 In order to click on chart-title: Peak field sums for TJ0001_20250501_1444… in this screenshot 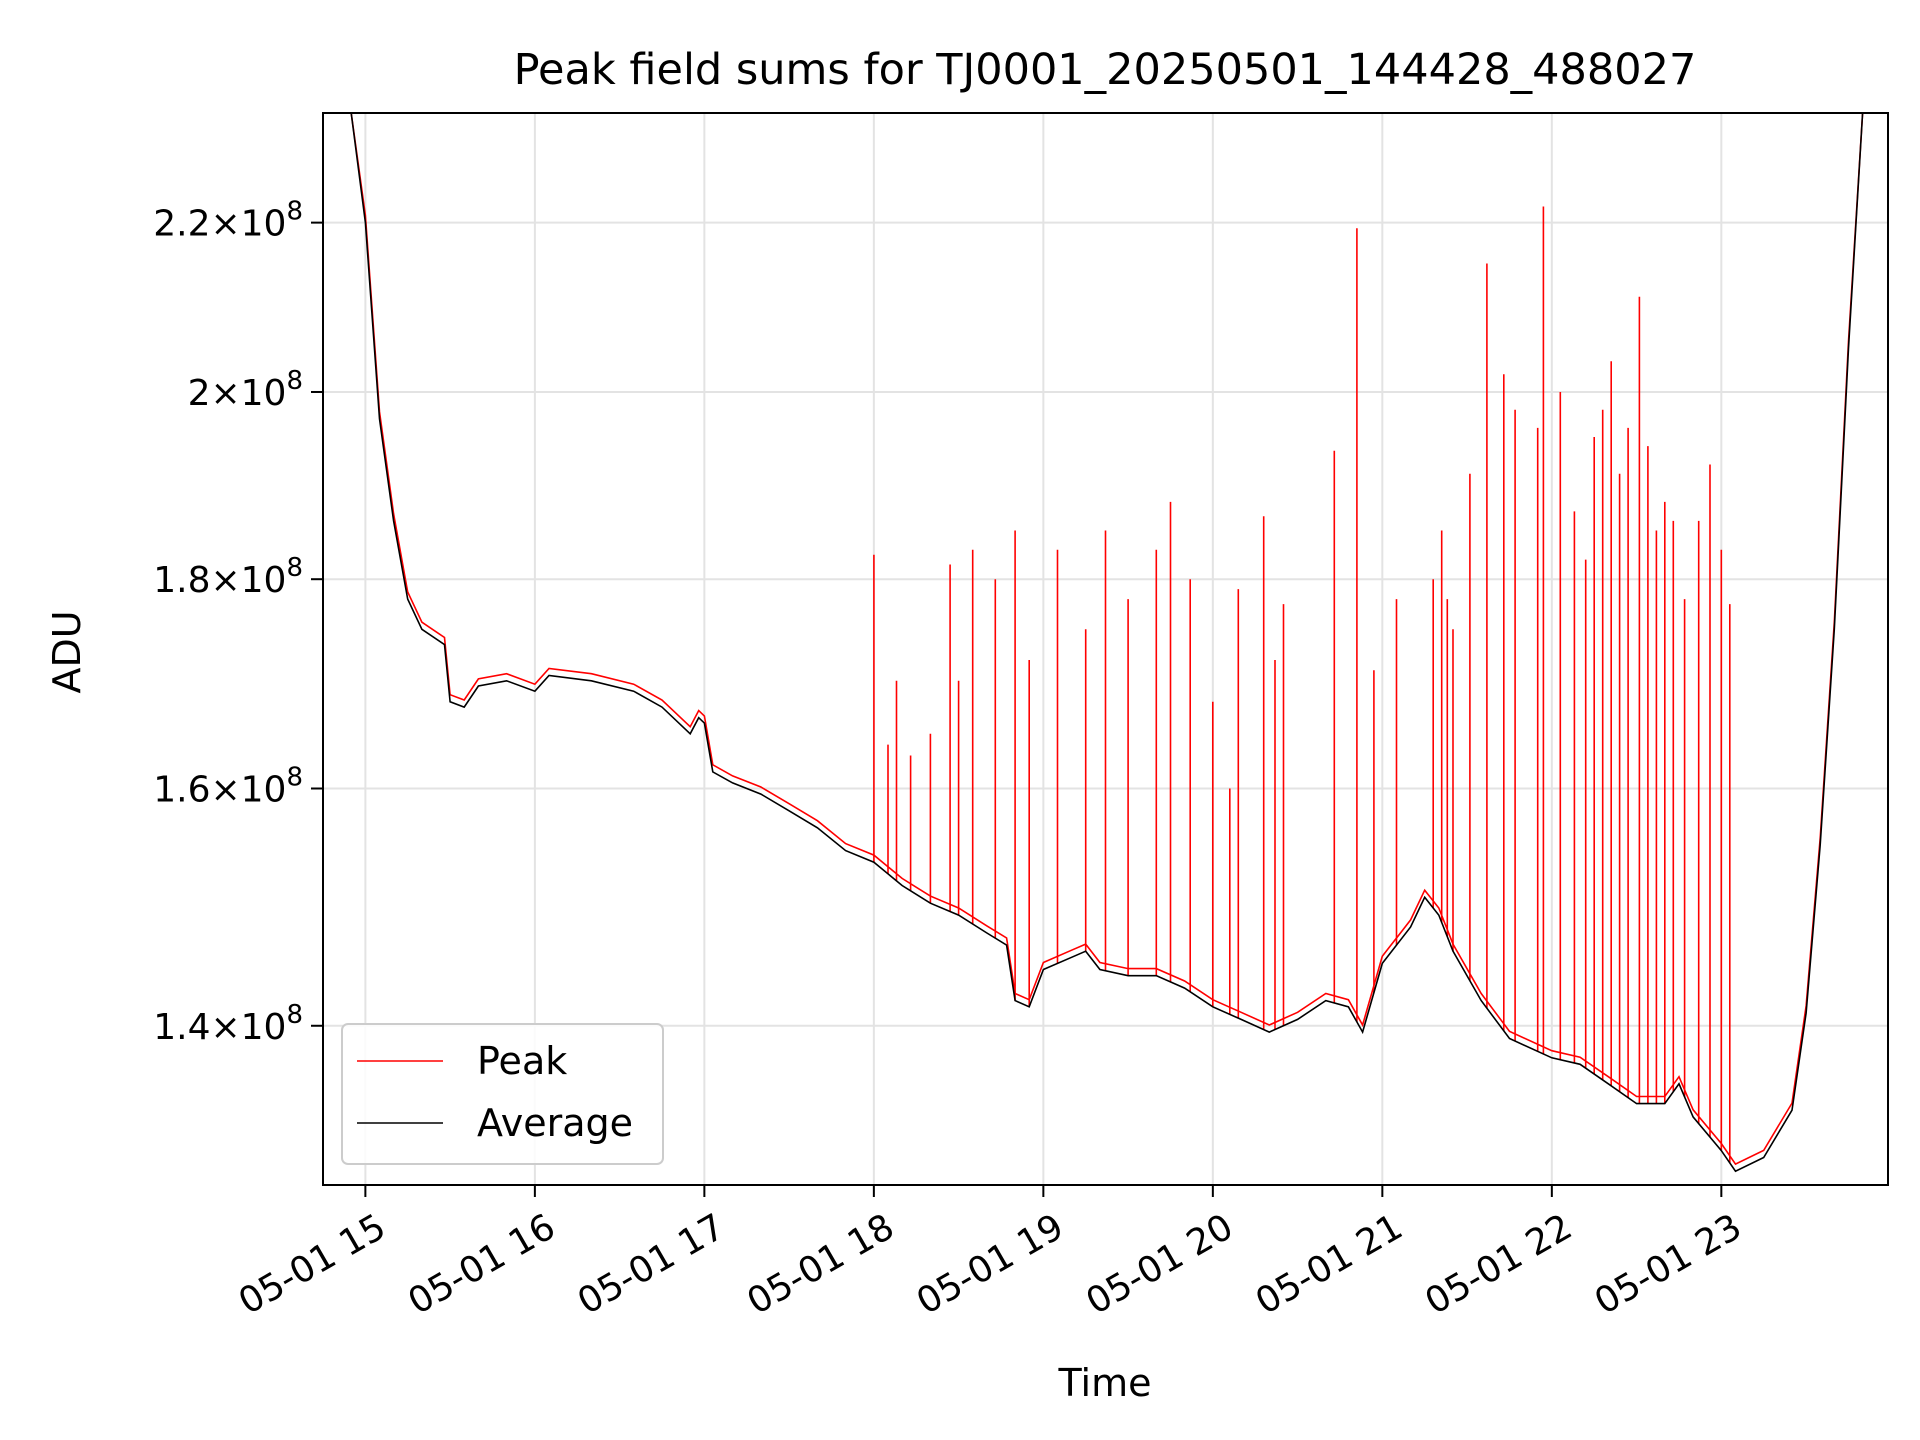, I will do `click(1105, 70)`.